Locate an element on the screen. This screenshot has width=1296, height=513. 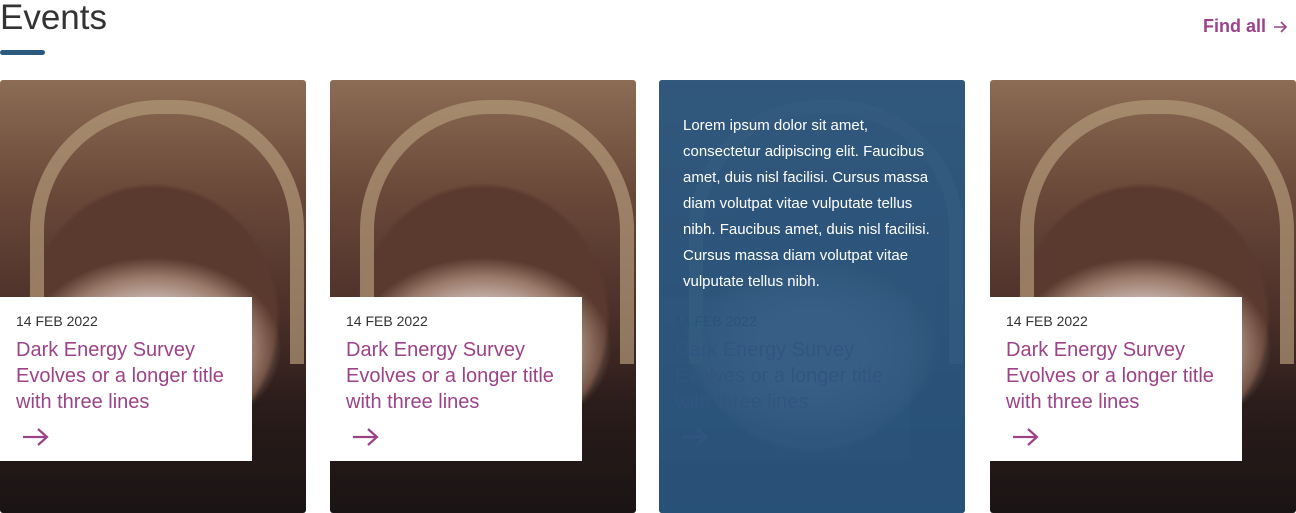
section-title: Events is located at coordinates (53, 18).